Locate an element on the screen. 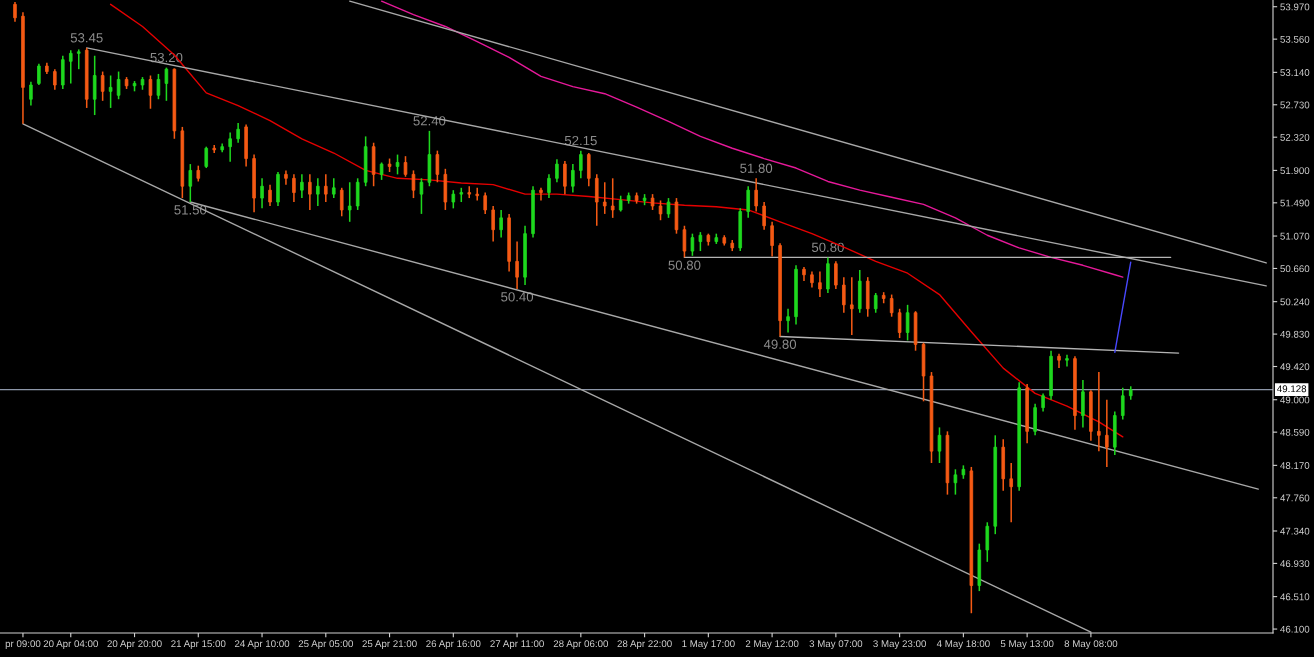 The image size is (1314, 657). y-tick-label: 53.970 is located at coordinates (1295, 7).